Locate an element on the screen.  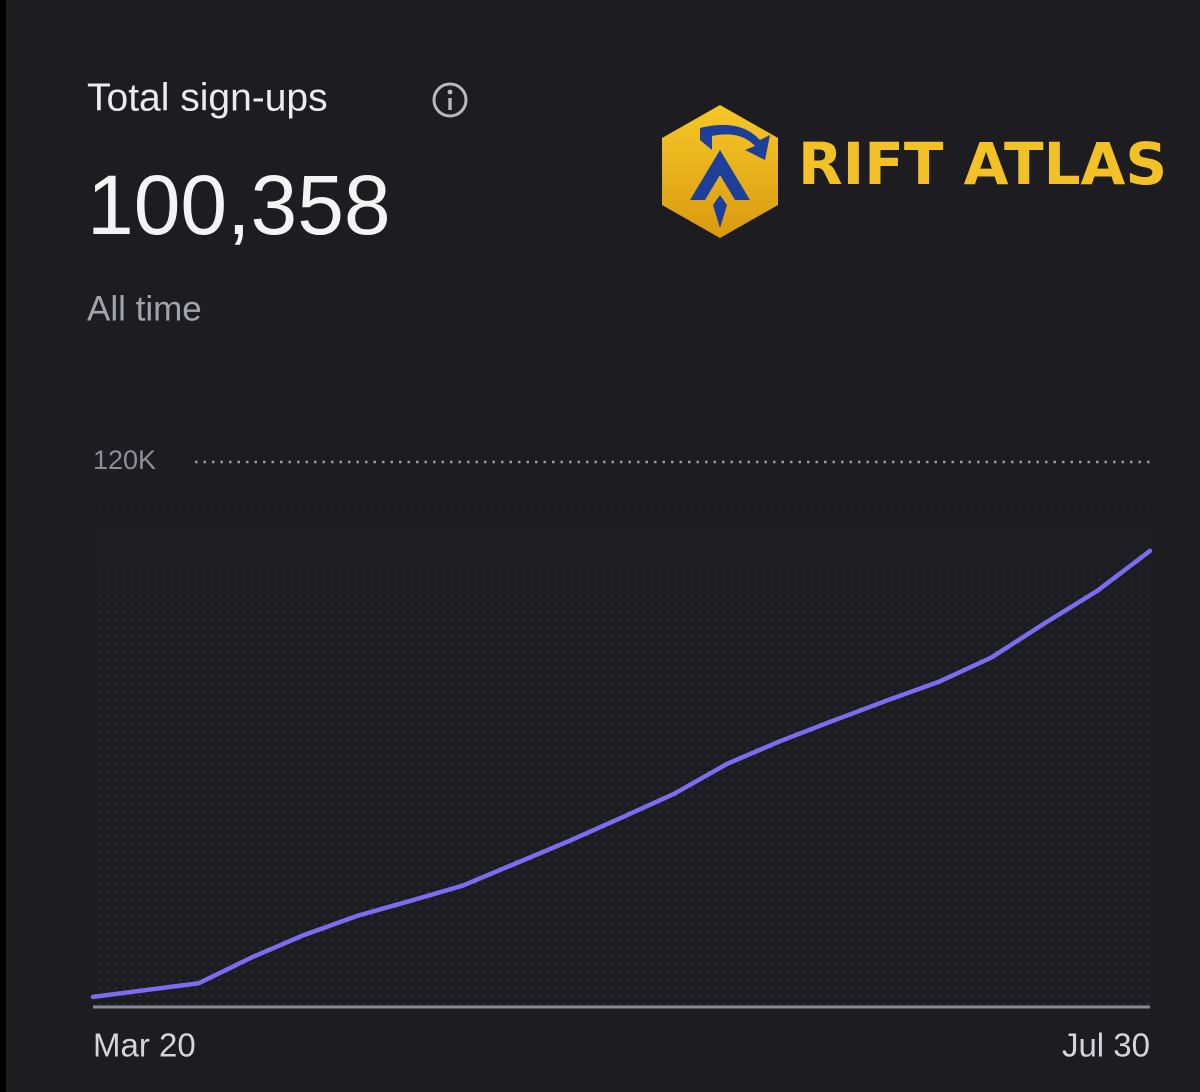
logo: RIFT ATLAS is located at coordinates (914, 171).